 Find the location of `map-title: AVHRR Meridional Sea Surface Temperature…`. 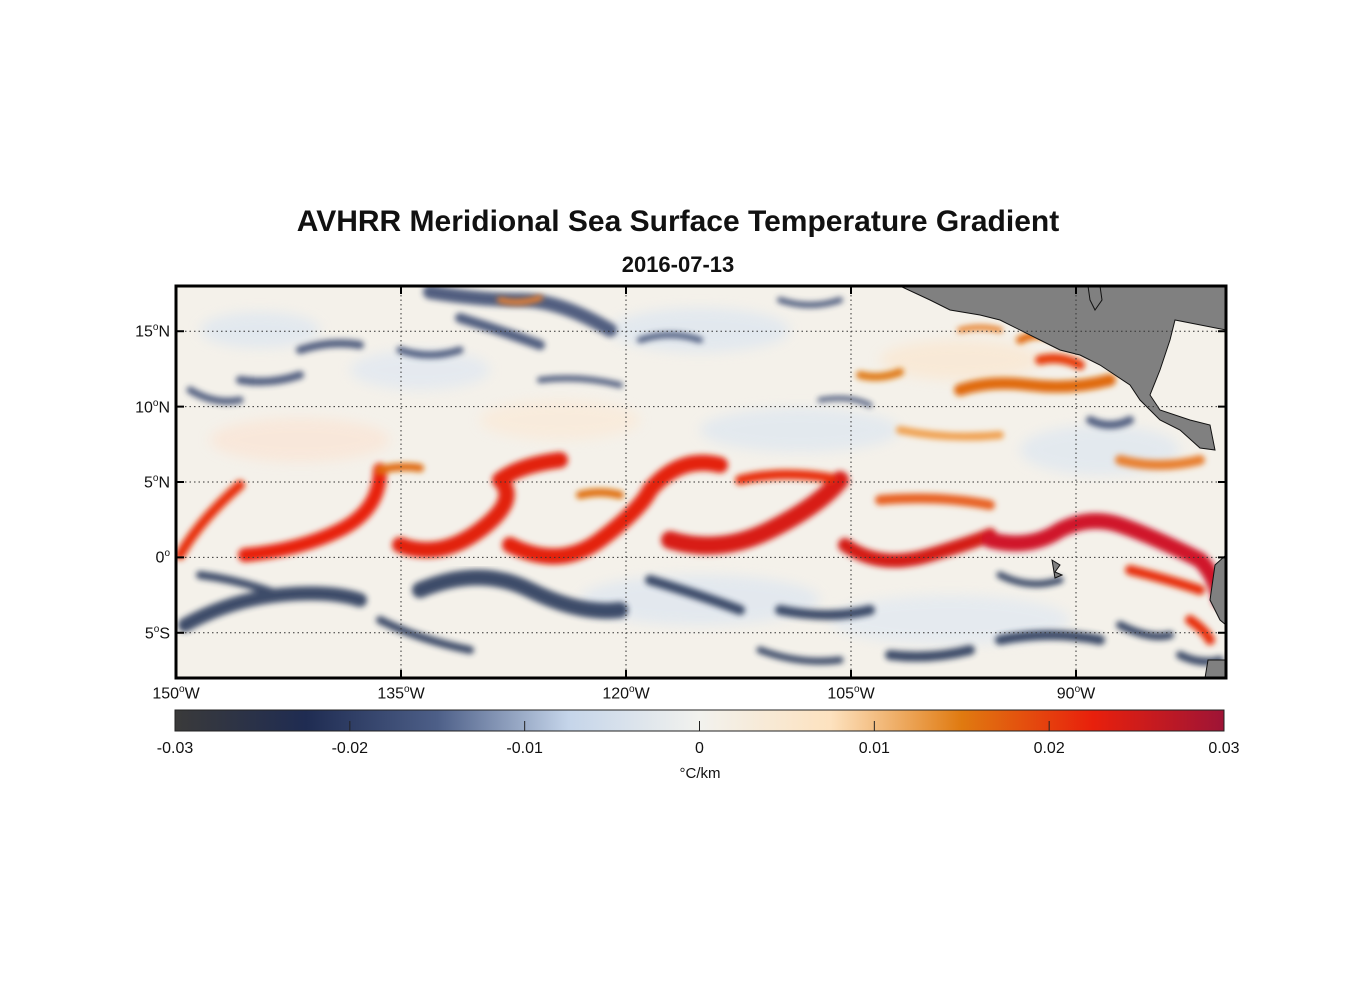

map-title: AVHRR Meridional Sea Surface Temperature… is located at coordinates (678, 221).